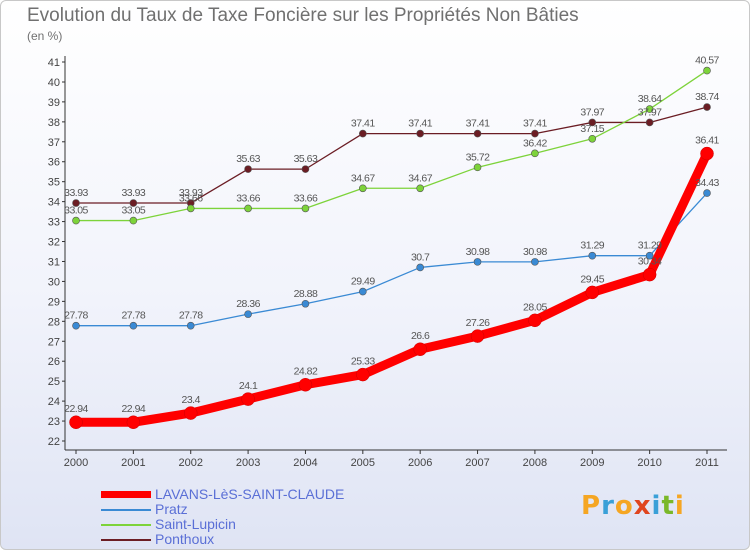  I want to click on y-tick-label: 30, so click(54, 282).